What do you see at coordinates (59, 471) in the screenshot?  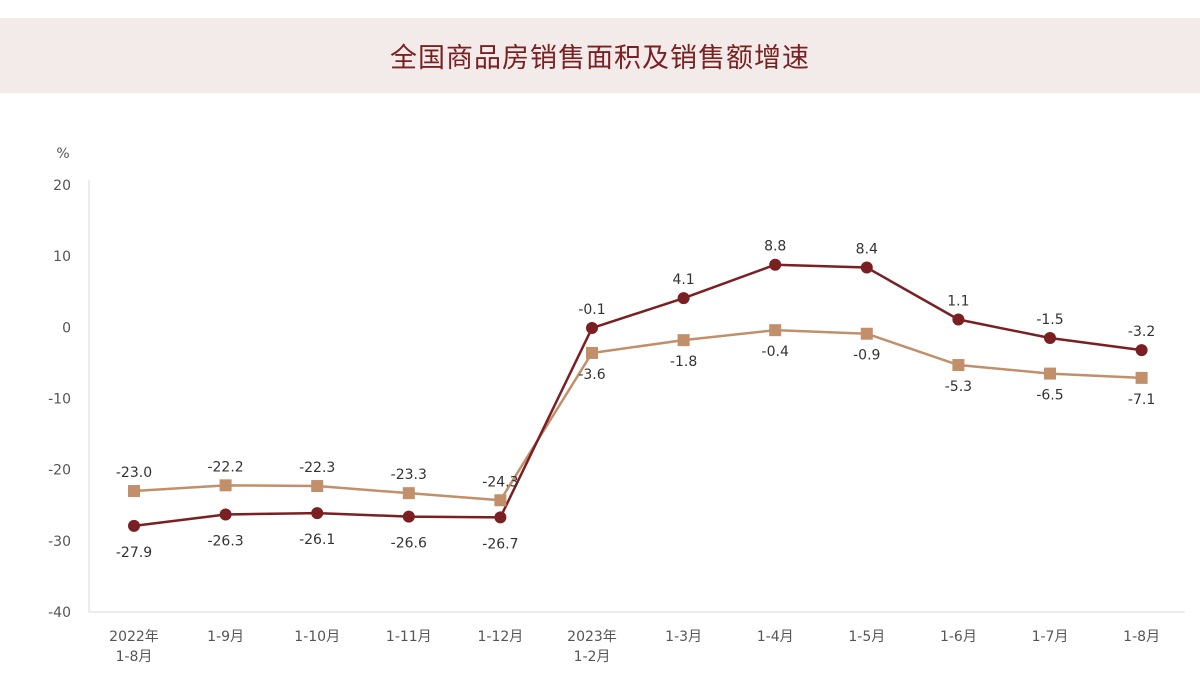 I see `y-tick-label: -20` at bounding box center [59, 471].